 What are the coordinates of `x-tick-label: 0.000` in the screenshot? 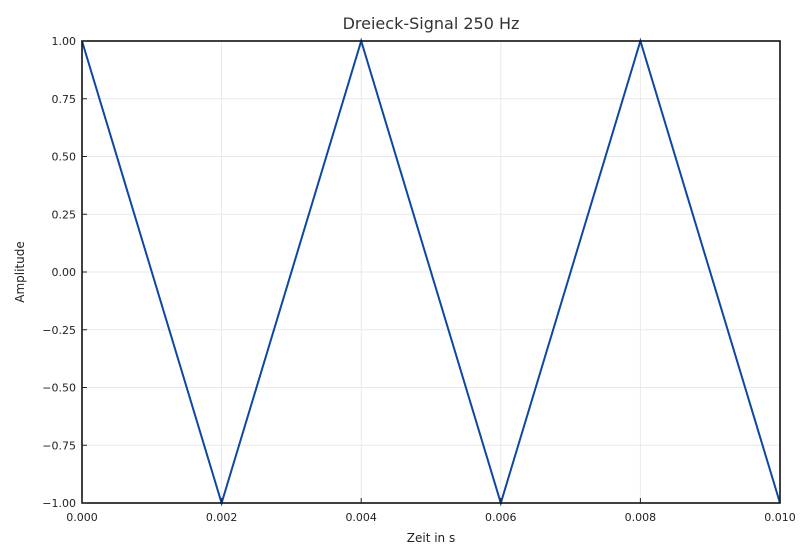 It's located at (82, 517).